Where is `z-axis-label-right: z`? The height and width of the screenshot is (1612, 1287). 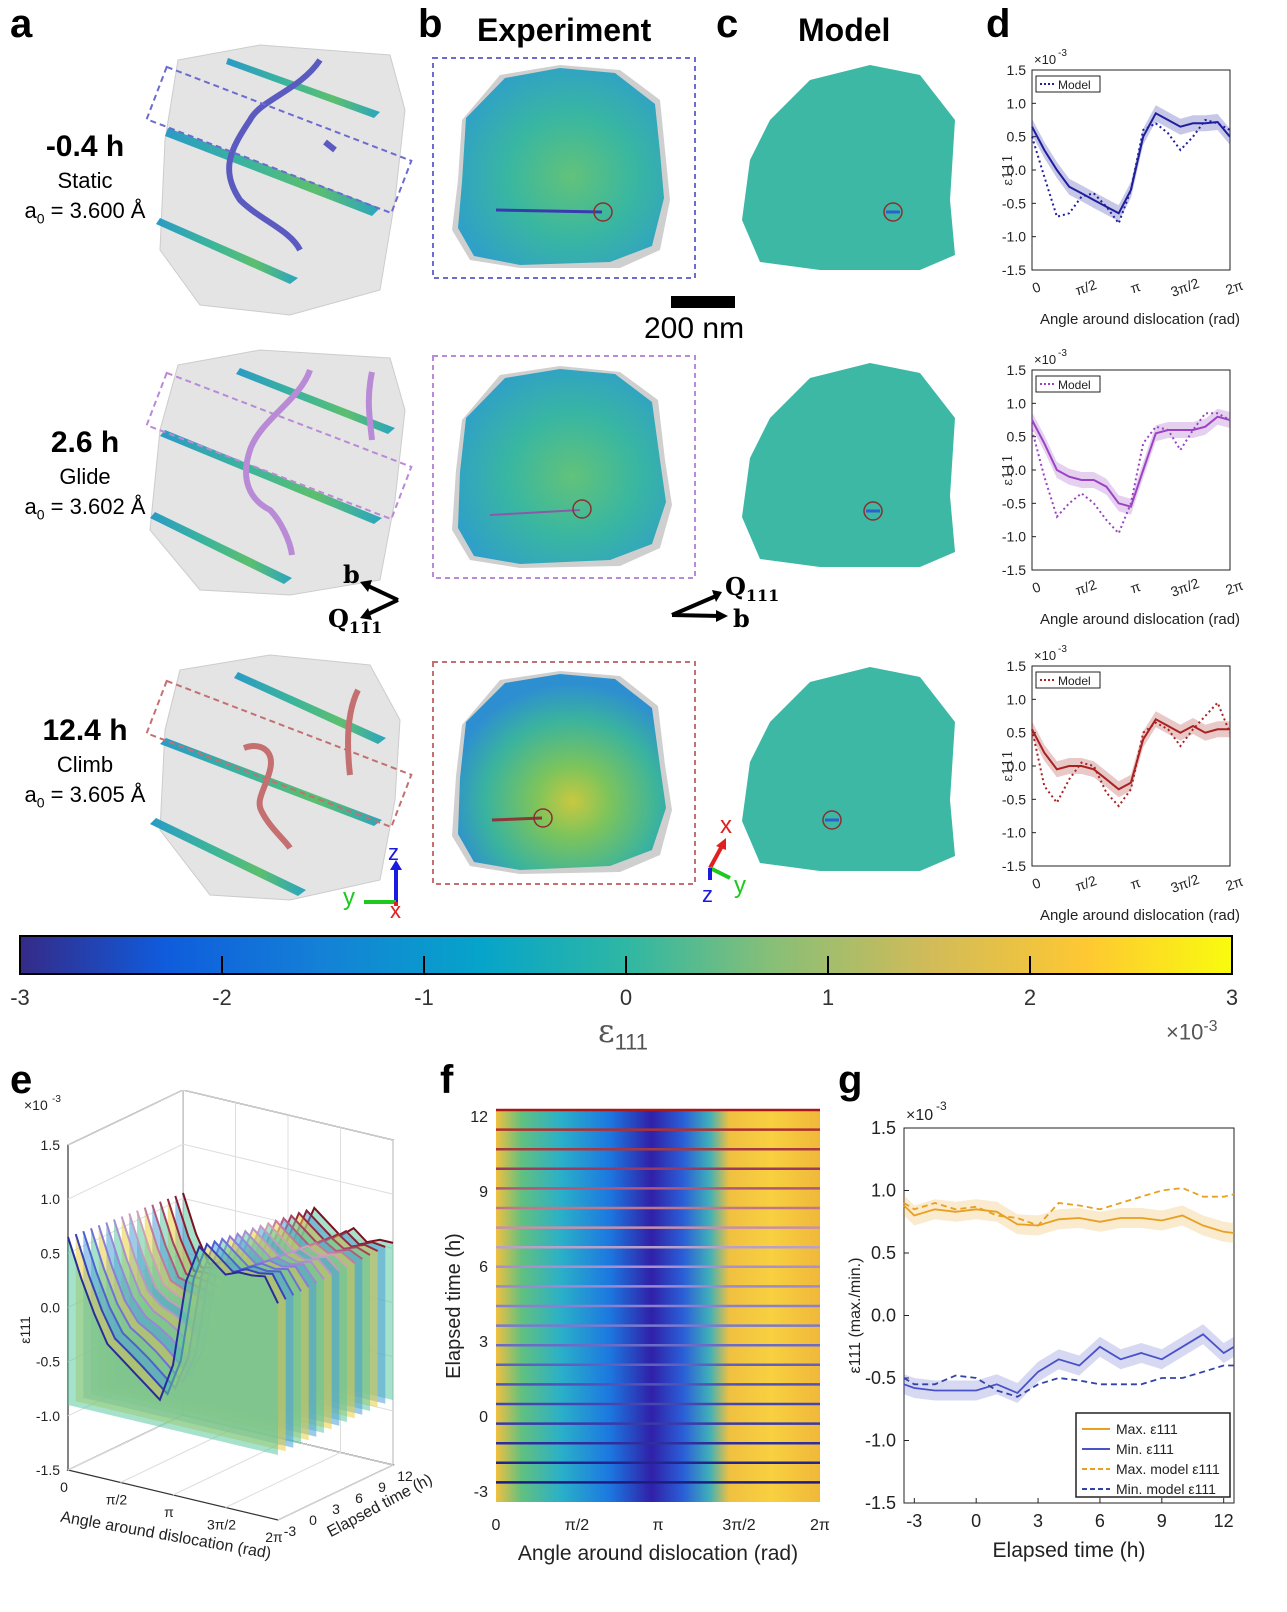 z-axis-label-right: z is located at coordinates (707, 894).